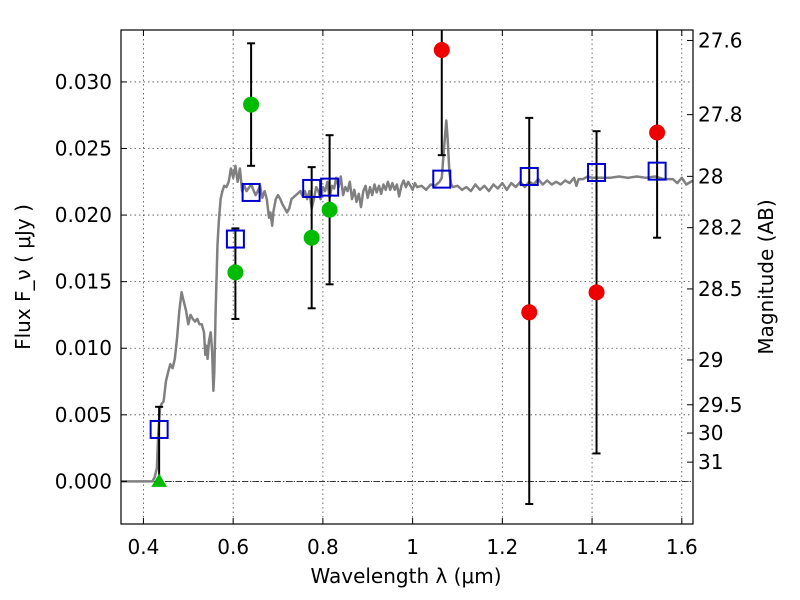 The width and height of the screenshot is (800, 600). I want to click on x-tick-label: 1, so click(412, 547).